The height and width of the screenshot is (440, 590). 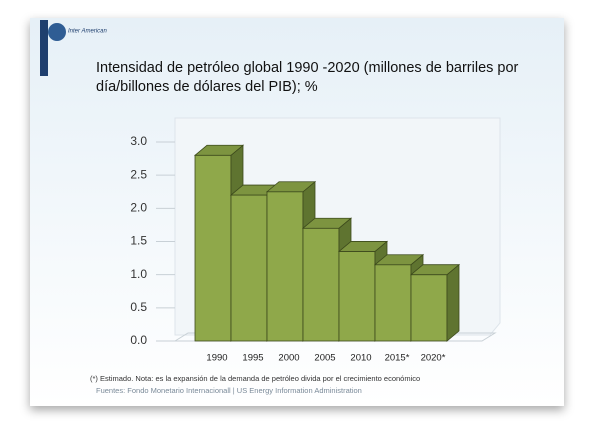 What do you see at coordinates (216, 358) in the screenshot?
I see `x-tick-label: 1990` at bounding box center [216, 358].